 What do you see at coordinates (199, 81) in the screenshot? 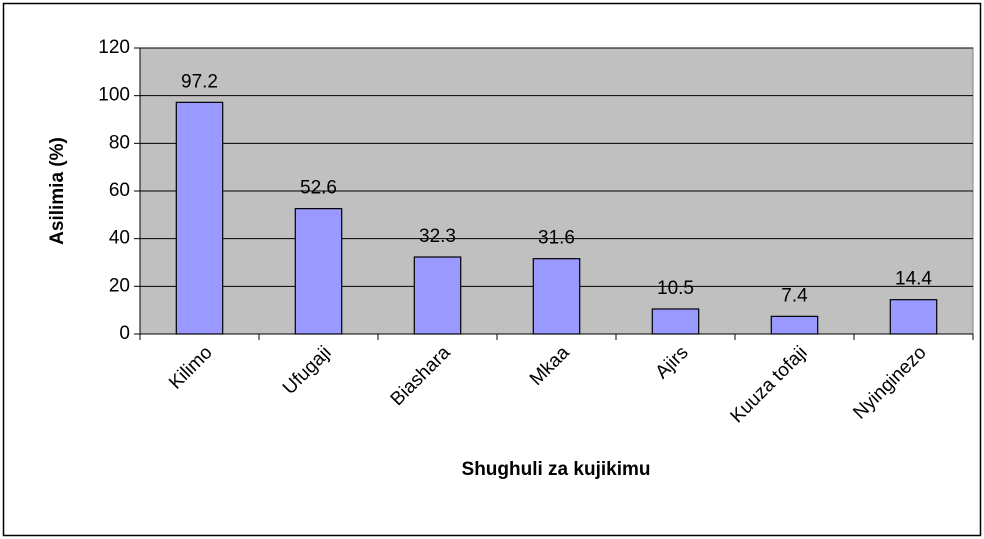
I see `value-label: 97.2` at bounding box center [199, 81].